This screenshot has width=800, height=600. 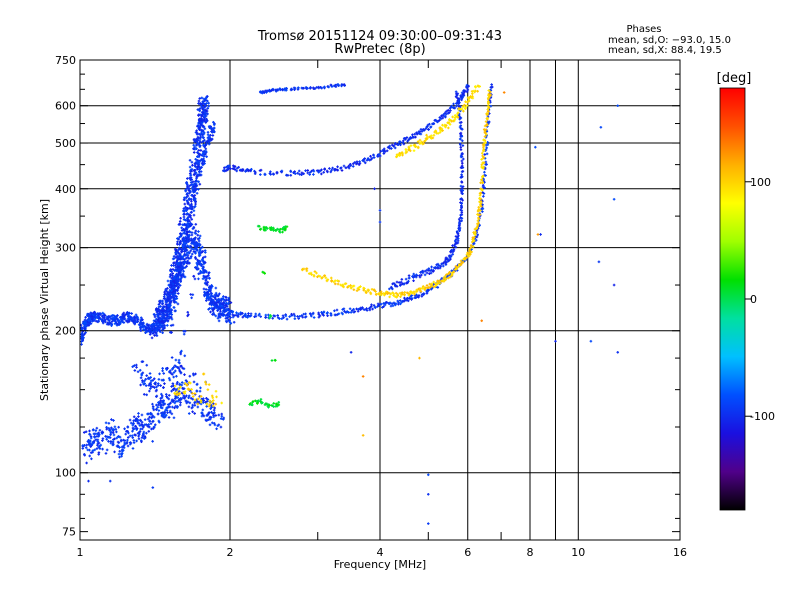 I want to click on colorbar, so click(x=732, y=299).